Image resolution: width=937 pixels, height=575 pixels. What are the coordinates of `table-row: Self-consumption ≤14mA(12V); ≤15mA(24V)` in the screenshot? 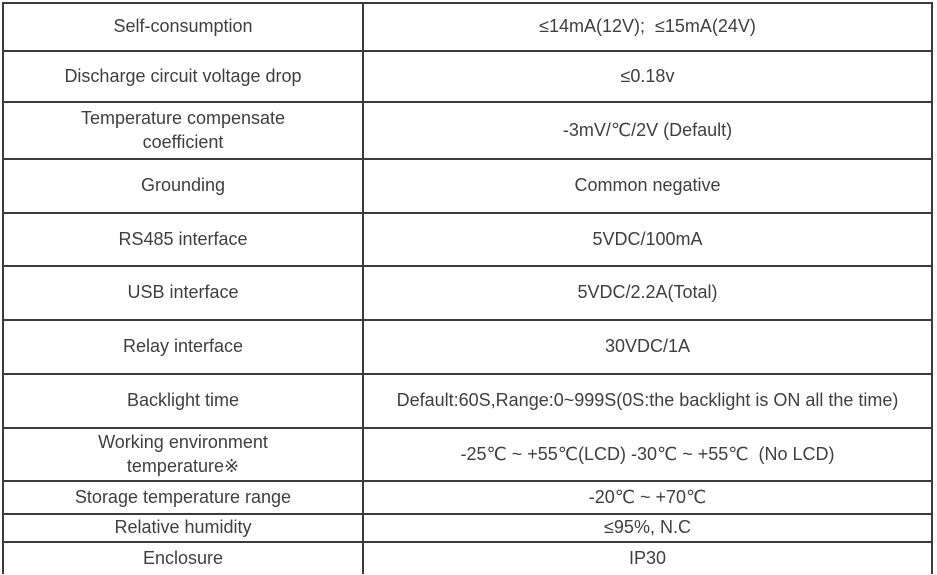 It's located at (467, 28).